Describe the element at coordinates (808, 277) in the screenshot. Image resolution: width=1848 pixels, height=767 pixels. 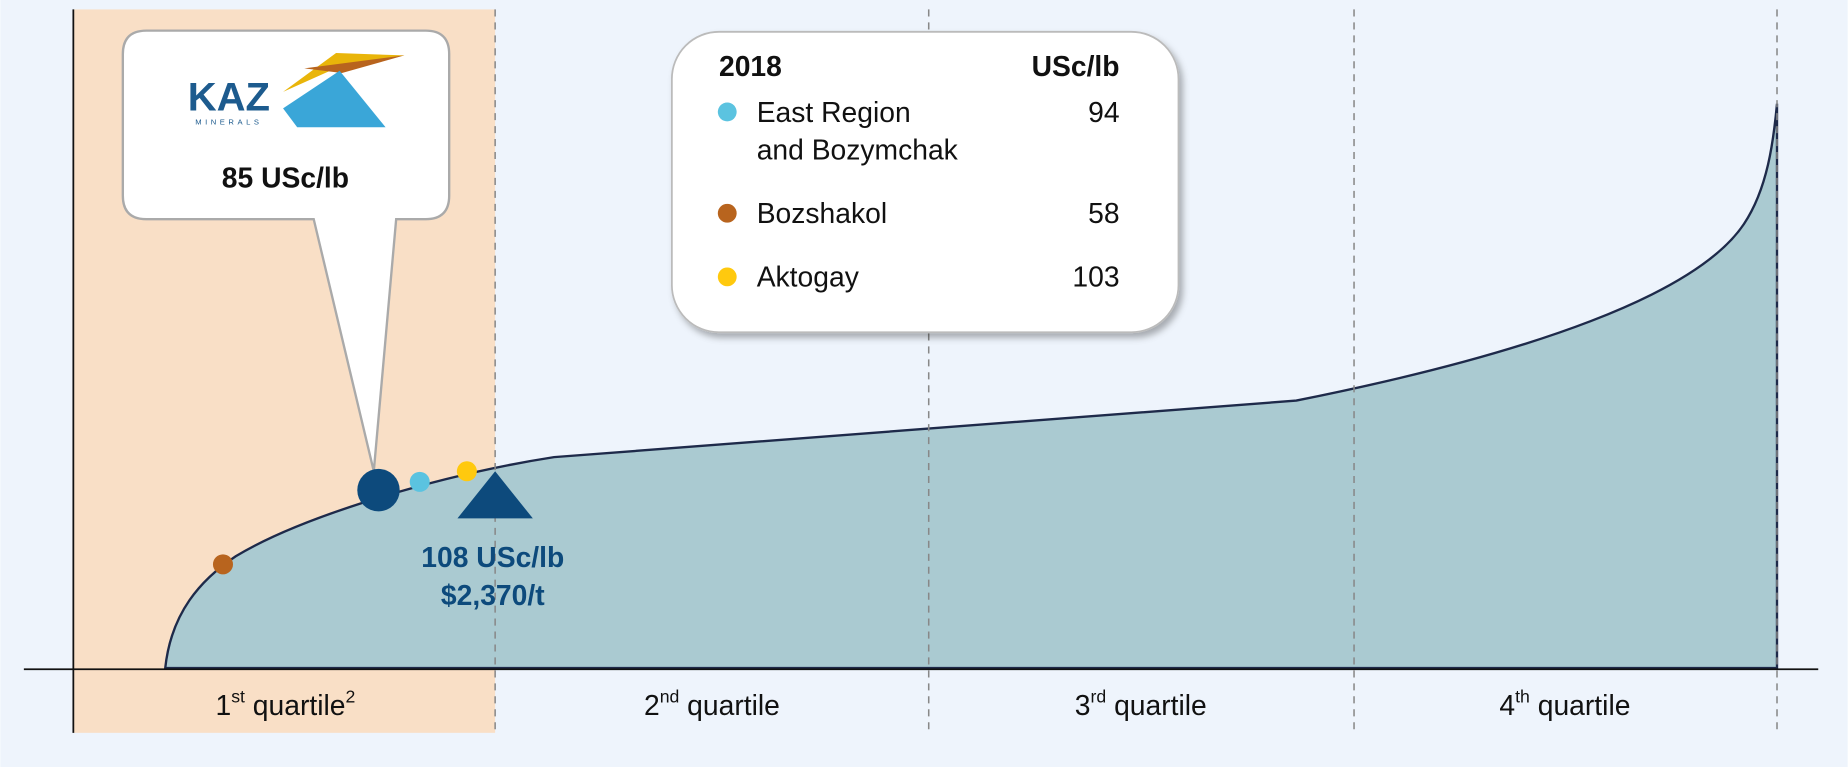
I see `legend-name: Aktogay` at that location.